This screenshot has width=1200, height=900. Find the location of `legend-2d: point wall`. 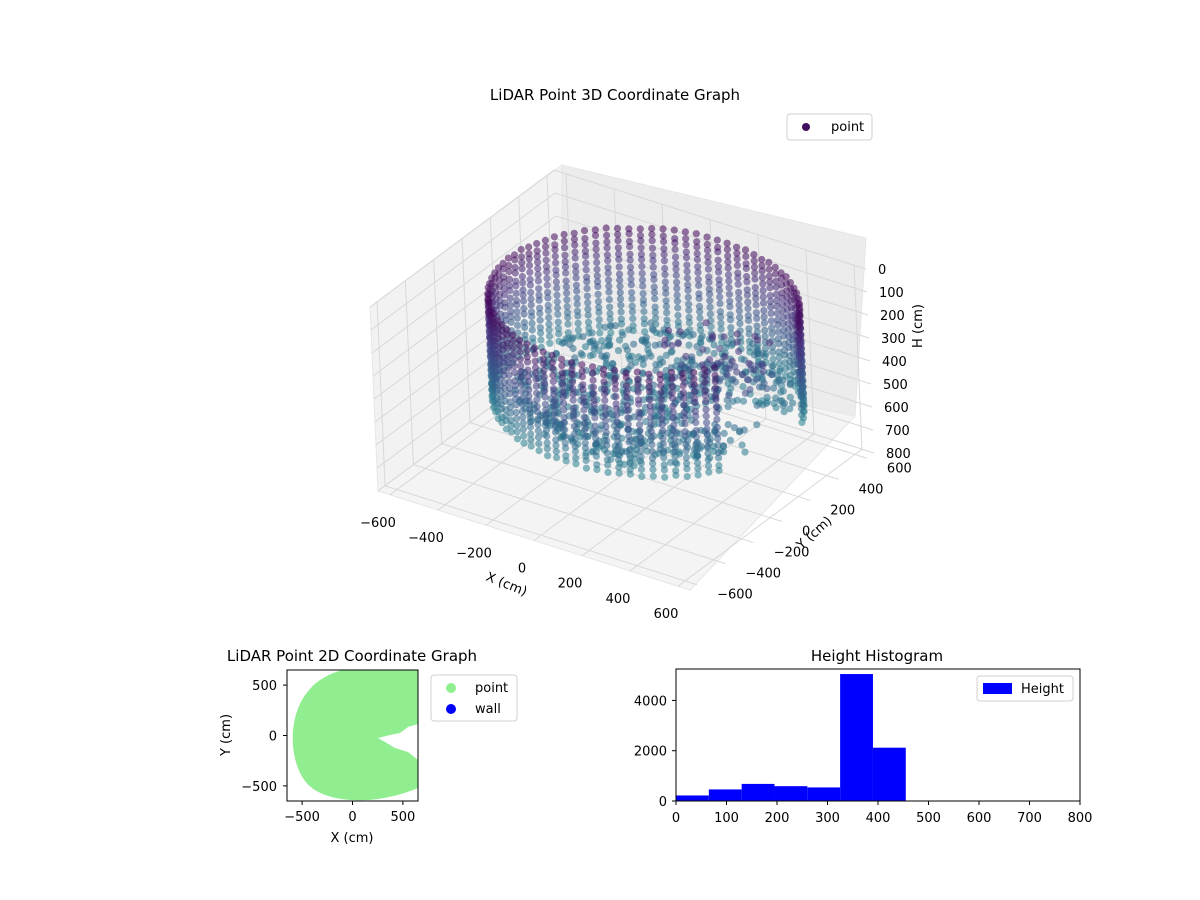

legend-2d: point wall is located at coordinates (474, 698).